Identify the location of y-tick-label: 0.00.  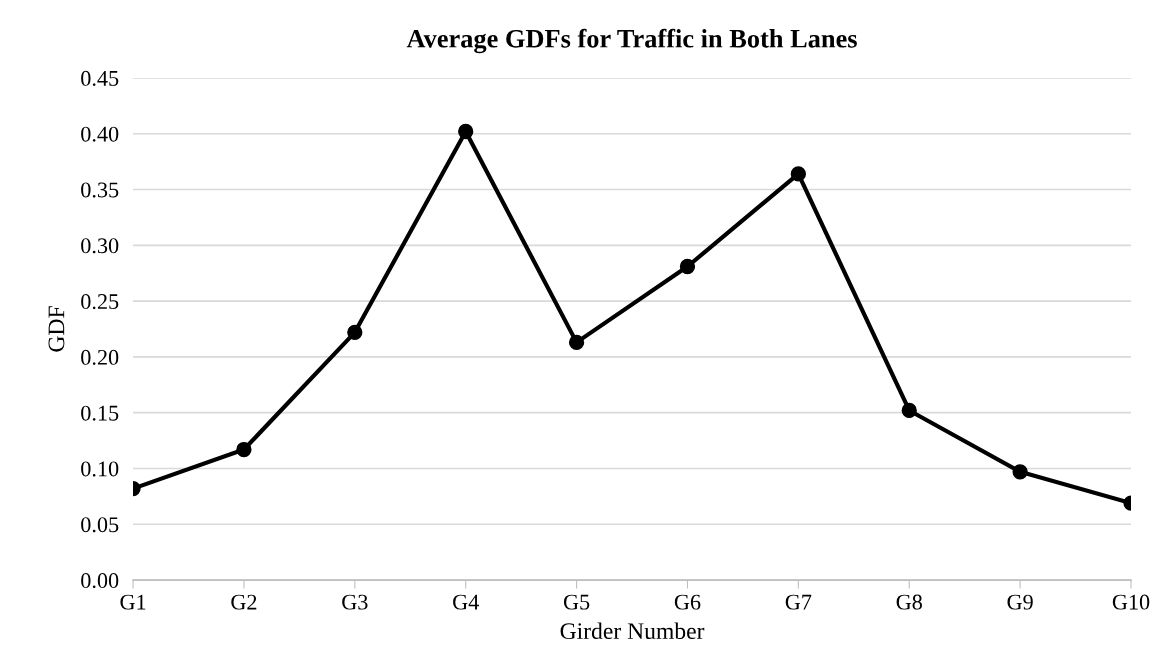
(100, 581).